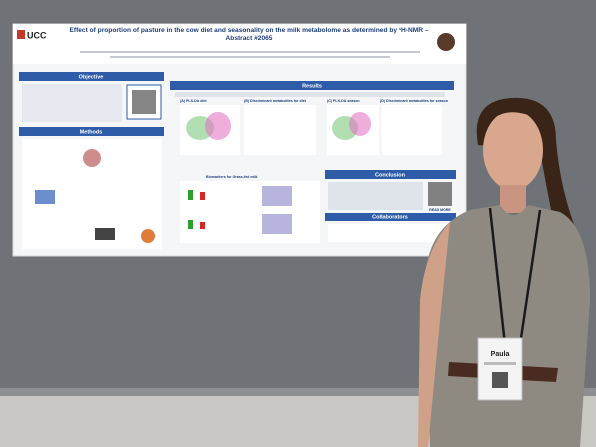 This screenshot has height=447, width=596. What do you see at coordinates (500, 369) in the screenshot?
I see `badge` at bounding box center [500, 369].